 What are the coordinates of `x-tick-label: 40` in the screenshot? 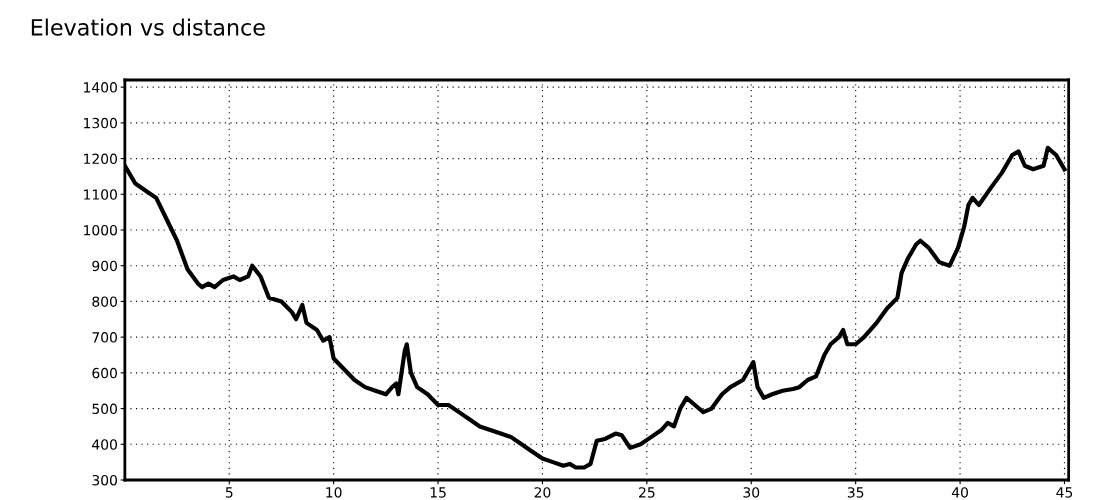 It's located at (959, 492).